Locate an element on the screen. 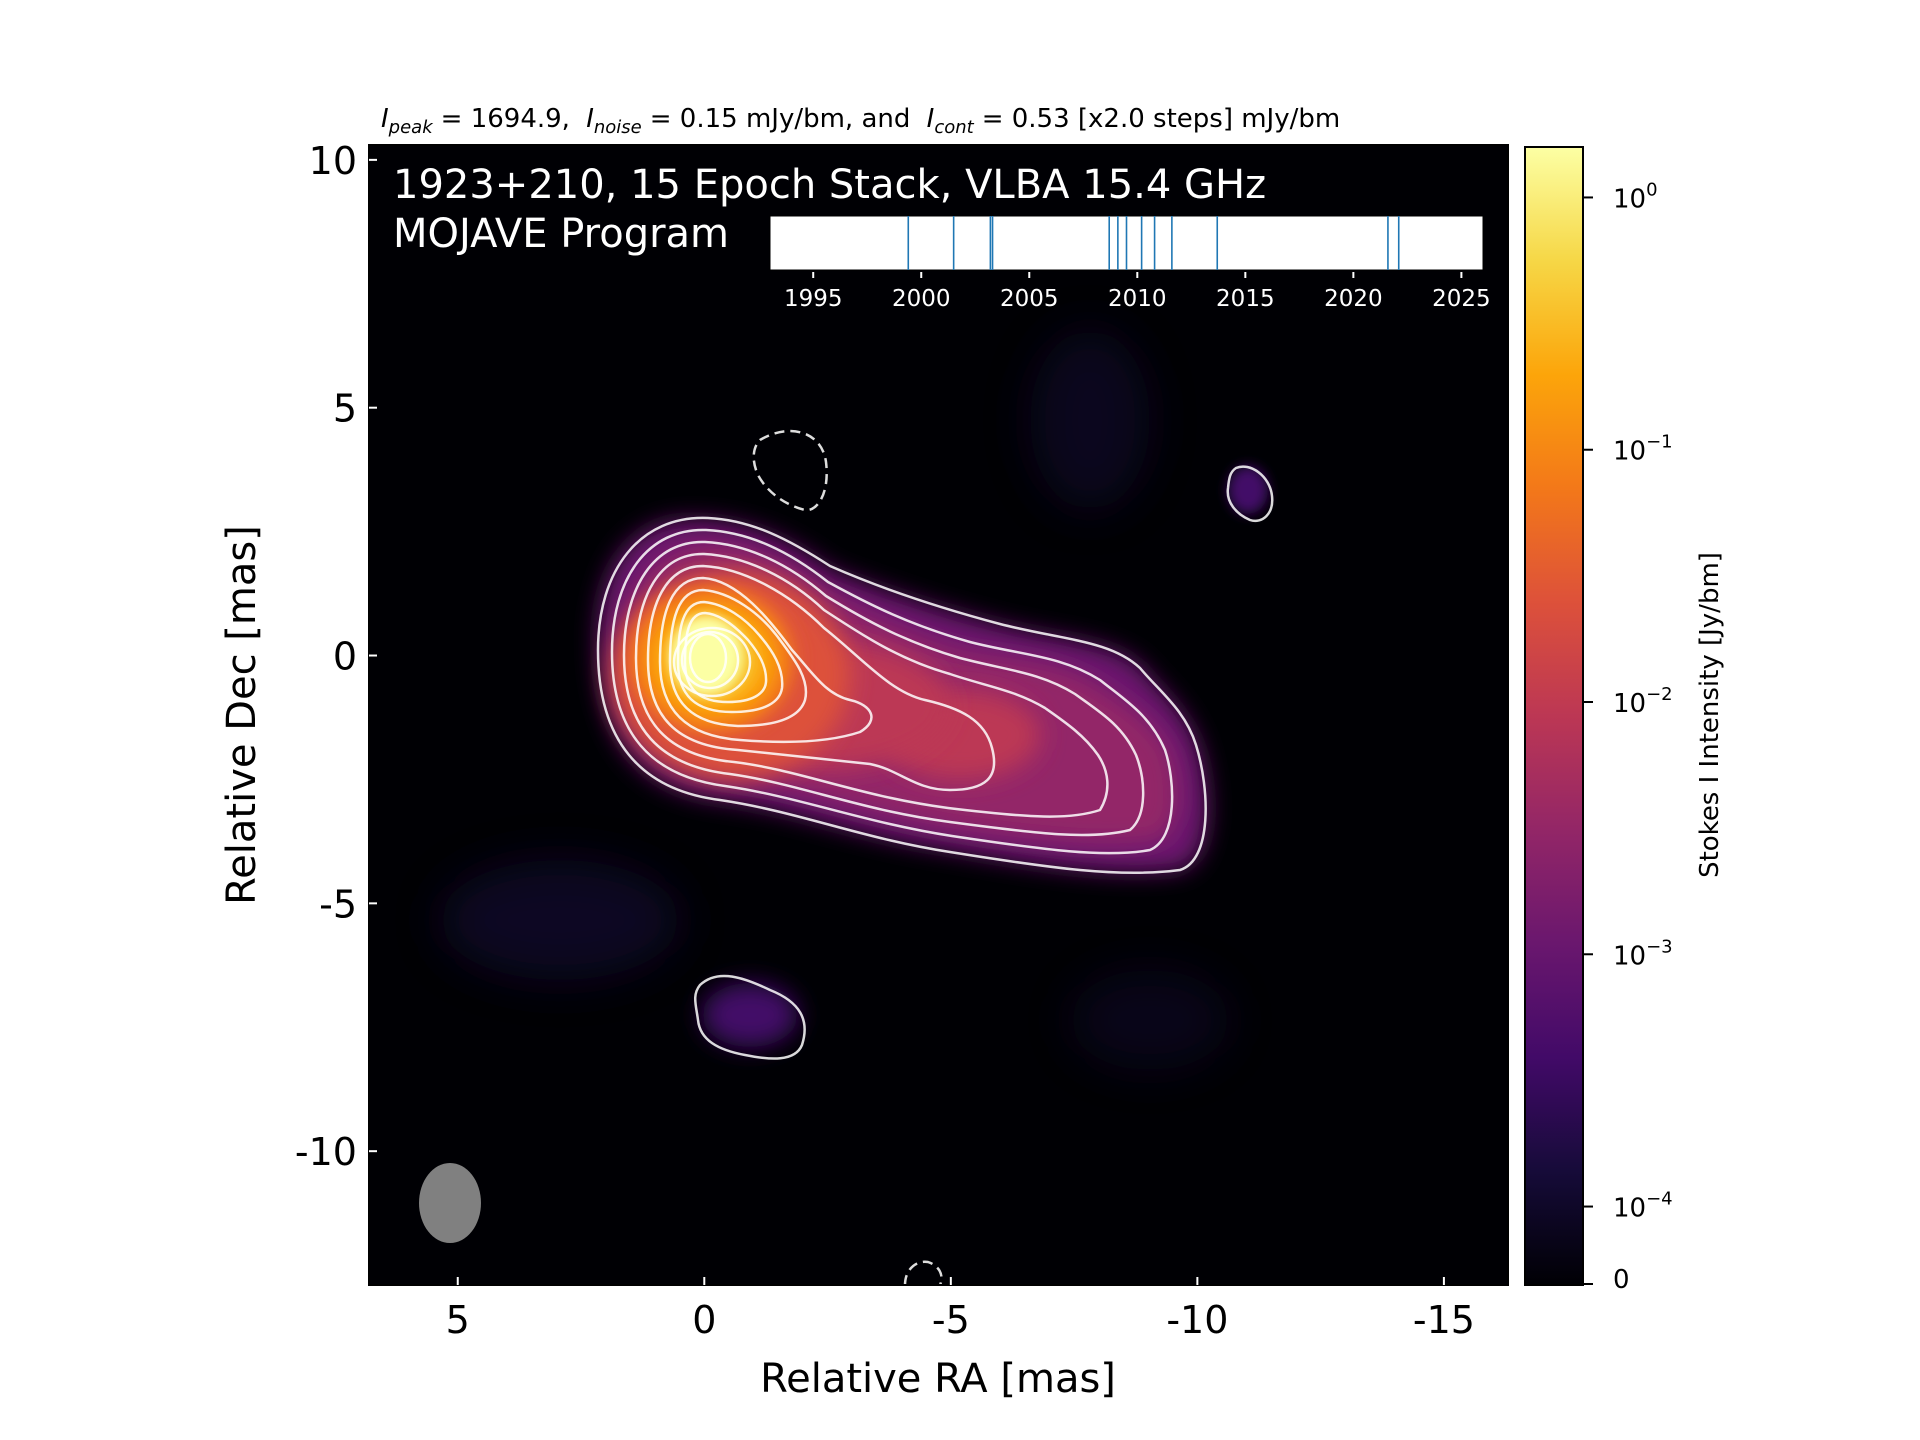 The image size is (1920, 1440). negative-contours is located at coordinates (847, 857).